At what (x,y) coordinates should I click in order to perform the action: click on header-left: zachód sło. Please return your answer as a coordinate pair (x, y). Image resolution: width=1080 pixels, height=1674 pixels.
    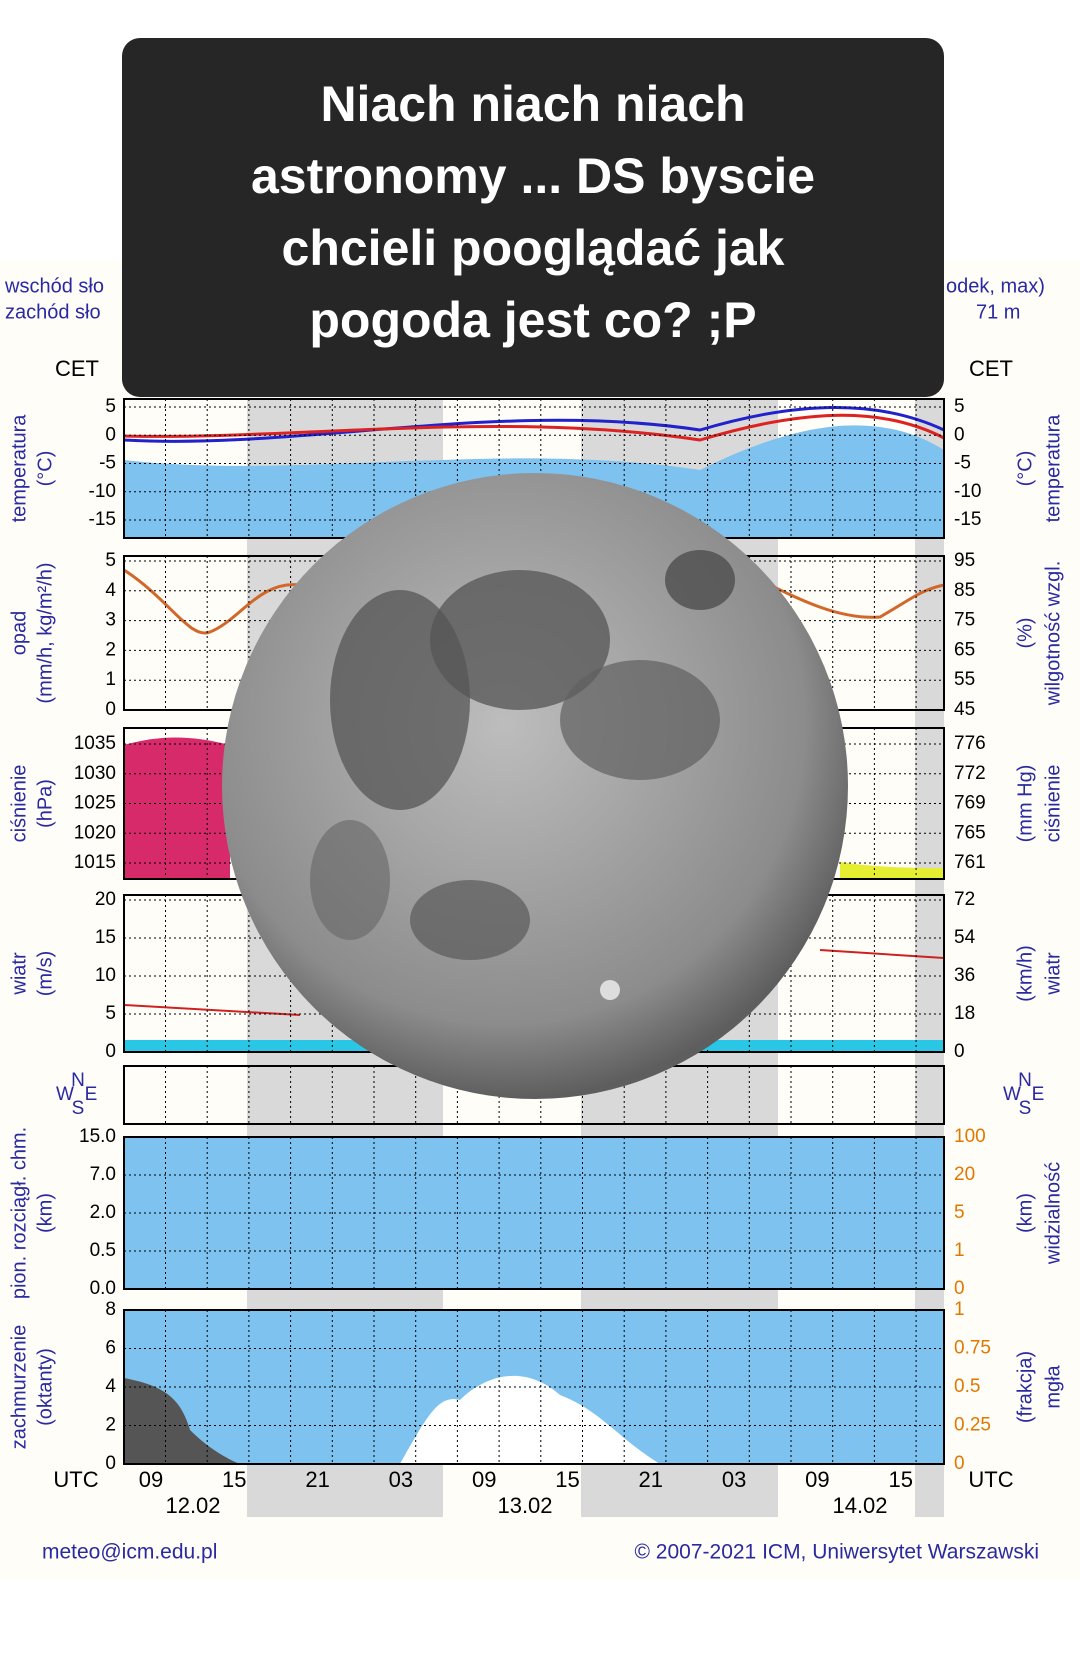
    Looking at the image, I should click on (53, 312).